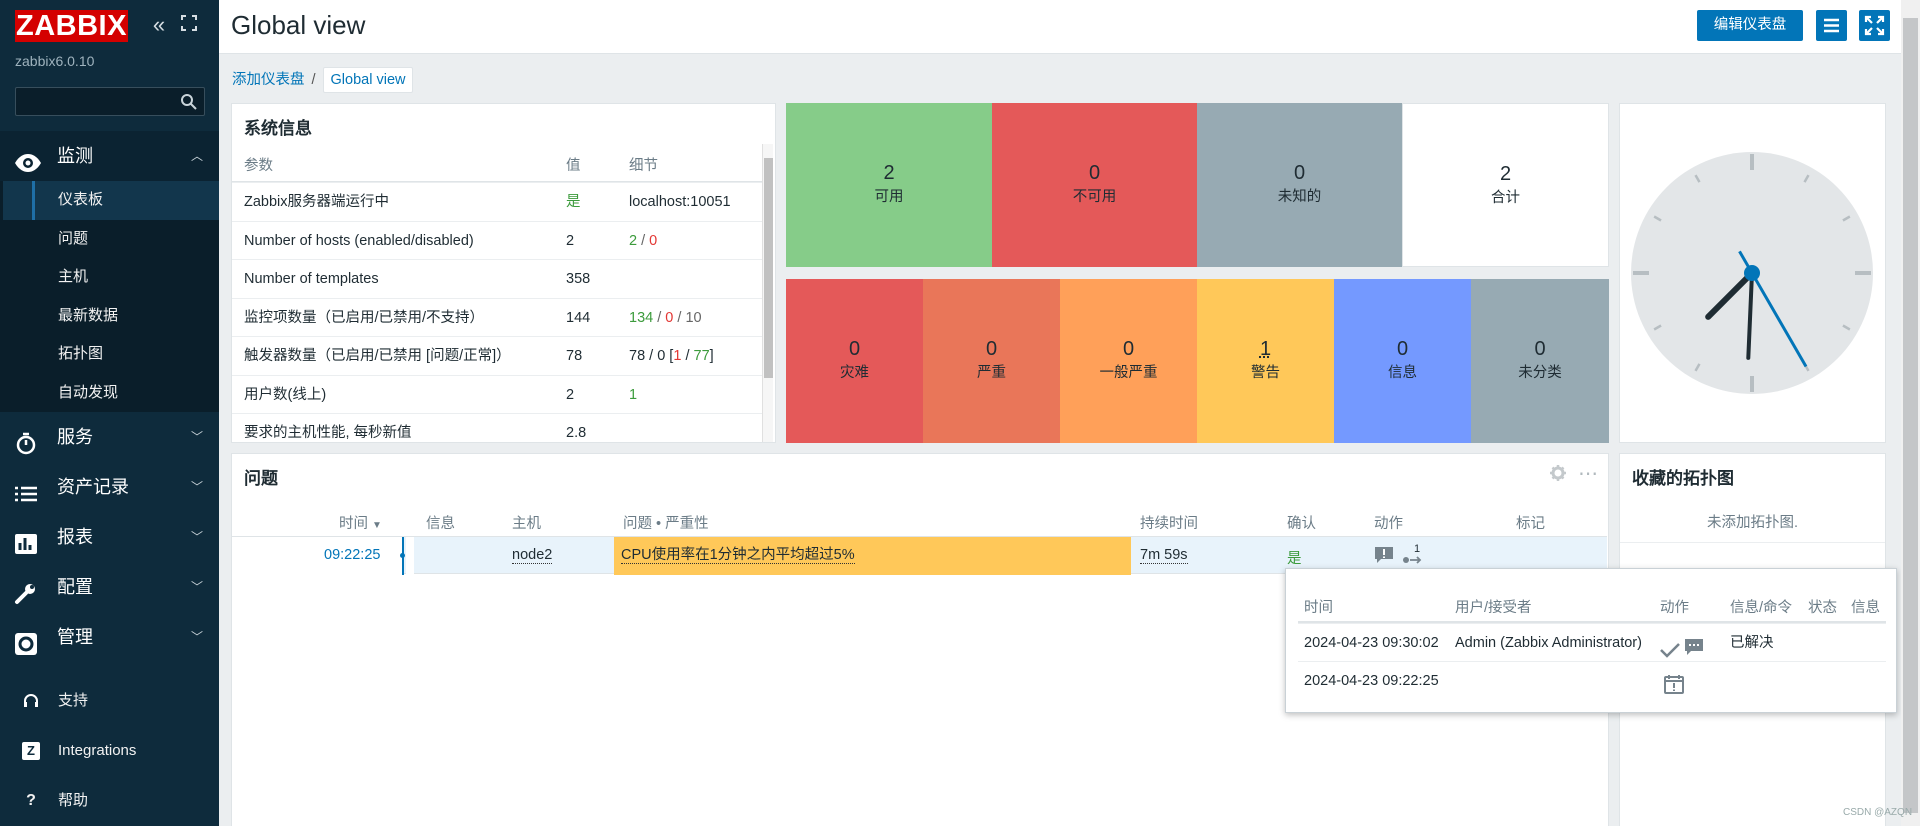 This screenshot has height=826, width=1920. Describe the element at coordinates (75, 537) in the screenshot. I see `menu-label: 报表` at that location.